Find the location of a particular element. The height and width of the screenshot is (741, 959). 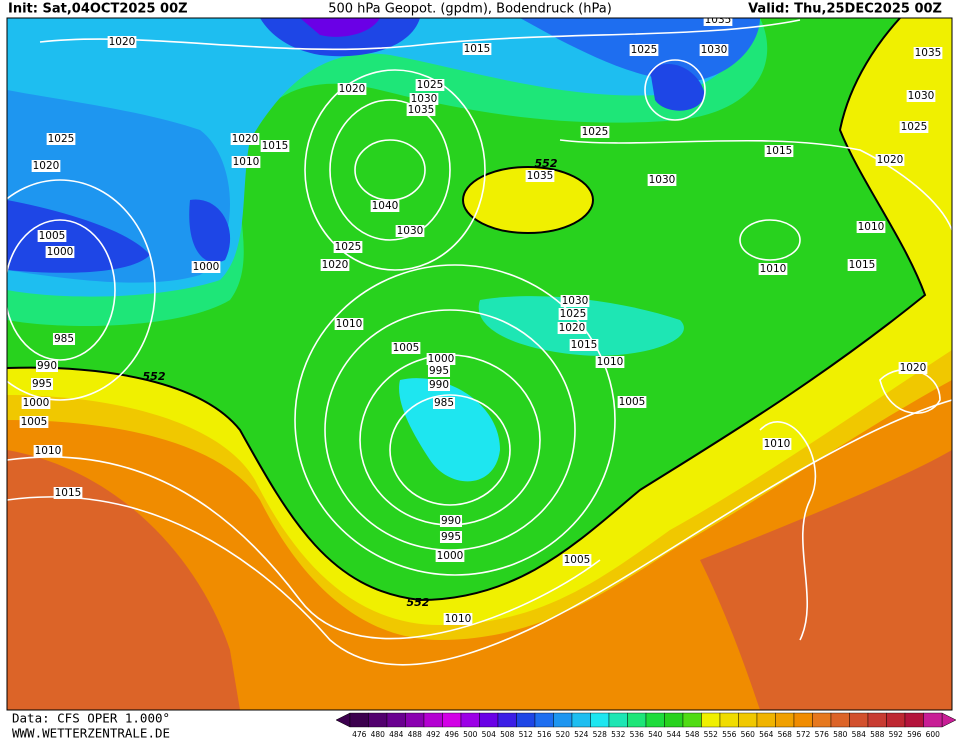

isobar-label: 995 is located at coordinates (42, 384).